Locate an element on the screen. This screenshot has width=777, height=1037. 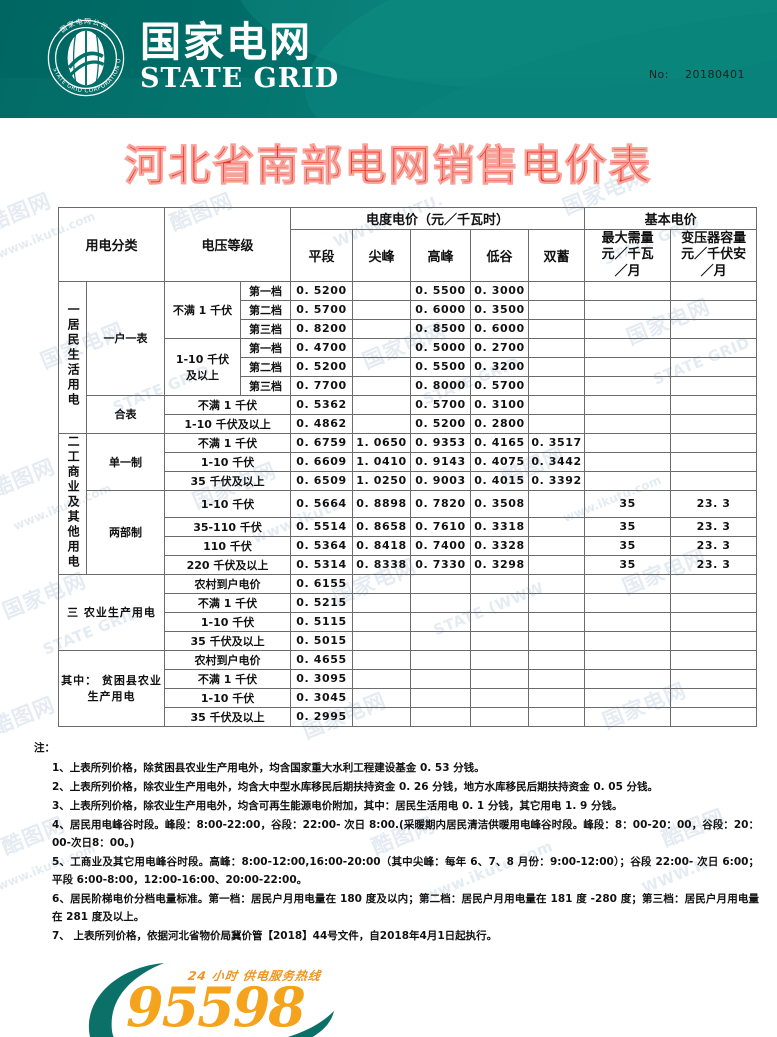
price-valley: 0. 4165 is located at coordinates (500, 442).